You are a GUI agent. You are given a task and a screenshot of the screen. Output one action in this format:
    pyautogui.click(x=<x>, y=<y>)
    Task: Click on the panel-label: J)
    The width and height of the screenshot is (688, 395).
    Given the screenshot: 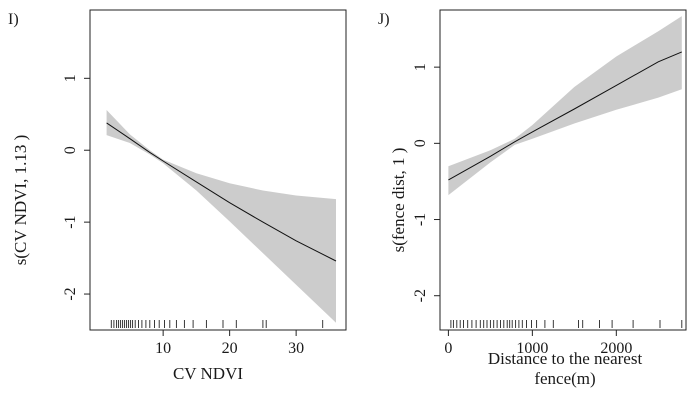 What is the action you would take?
    pyautogui.click(x=384, y=19)
    